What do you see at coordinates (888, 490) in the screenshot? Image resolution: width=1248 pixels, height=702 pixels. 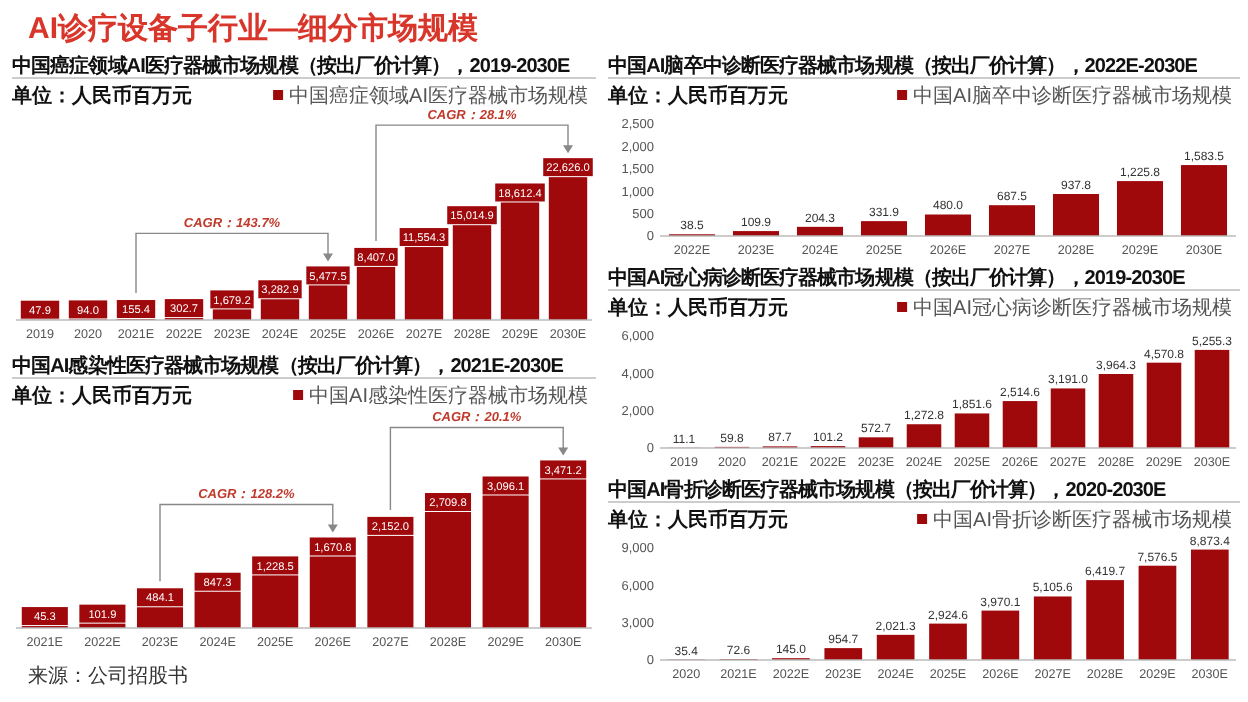 I see `chart-title: 中国AI骨折诊断医疗器械市场规模（按出厂价计算），2020-2030E` at bounding box center [888, 490].